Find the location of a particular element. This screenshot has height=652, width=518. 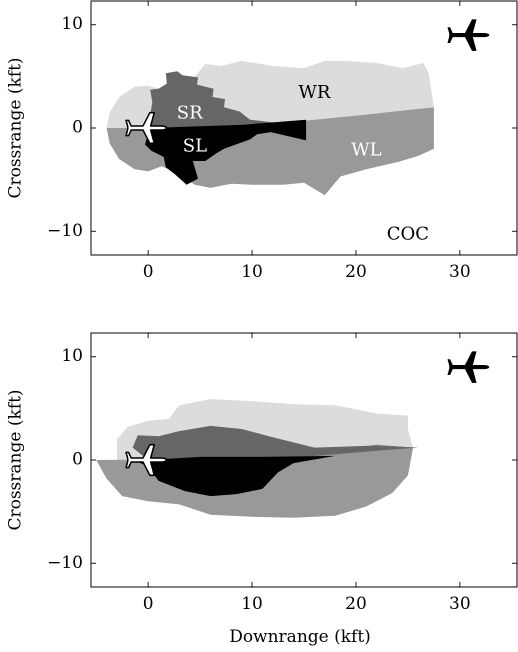

region-label-coc: COC is located at coordinates (408, 233).